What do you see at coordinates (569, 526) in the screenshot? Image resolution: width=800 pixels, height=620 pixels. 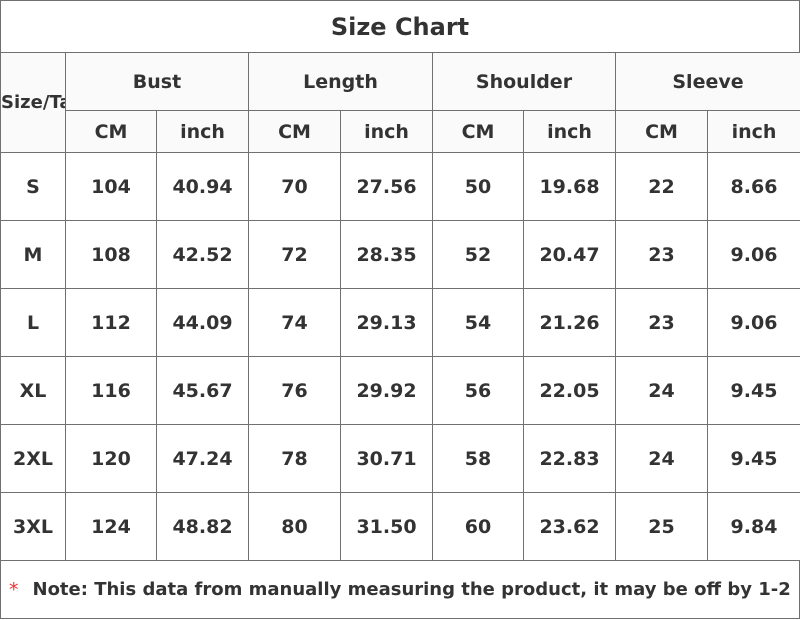 I see `value-cell: 23.62` at bounding box center [569, 526].